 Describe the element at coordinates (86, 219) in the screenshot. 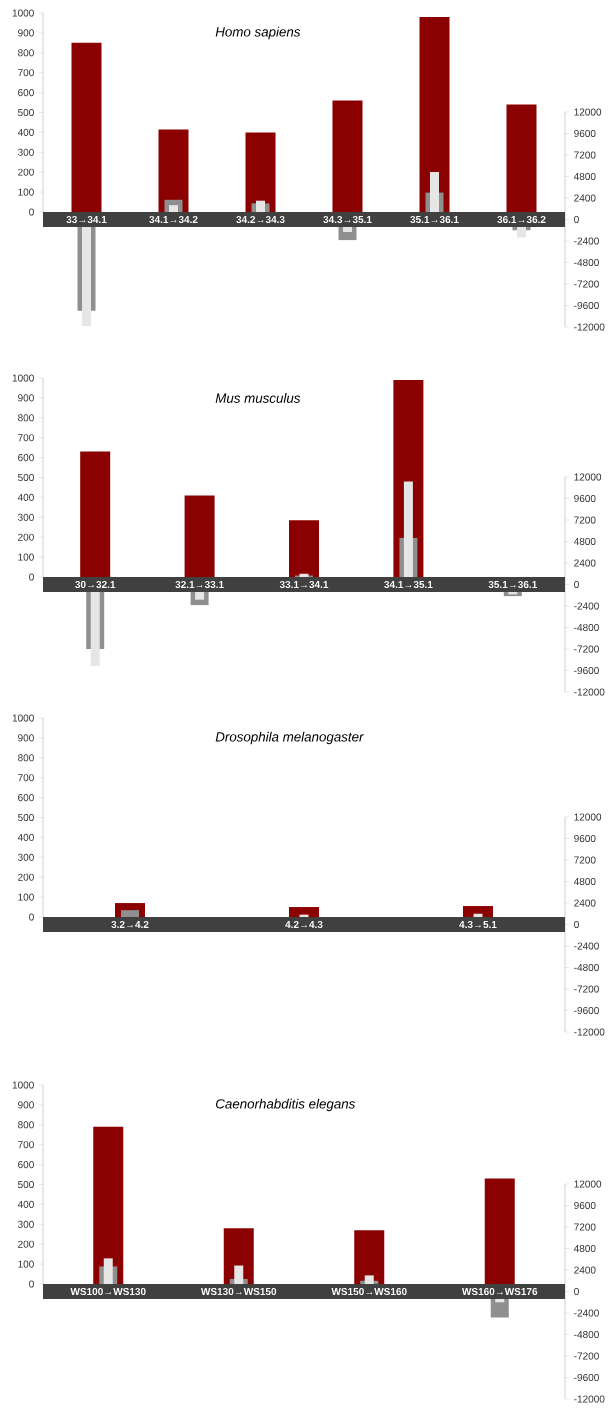

I see `x-tick-label: 33→34.1` at that location.